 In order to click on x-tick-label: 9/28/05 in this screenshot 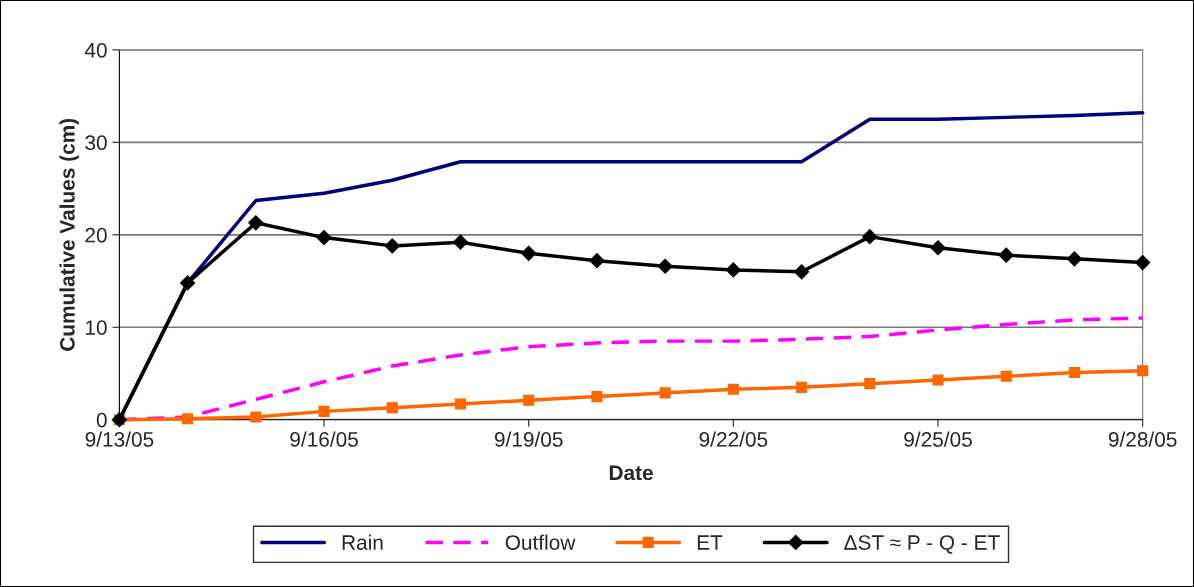, I will do `click(1142, 439)`.